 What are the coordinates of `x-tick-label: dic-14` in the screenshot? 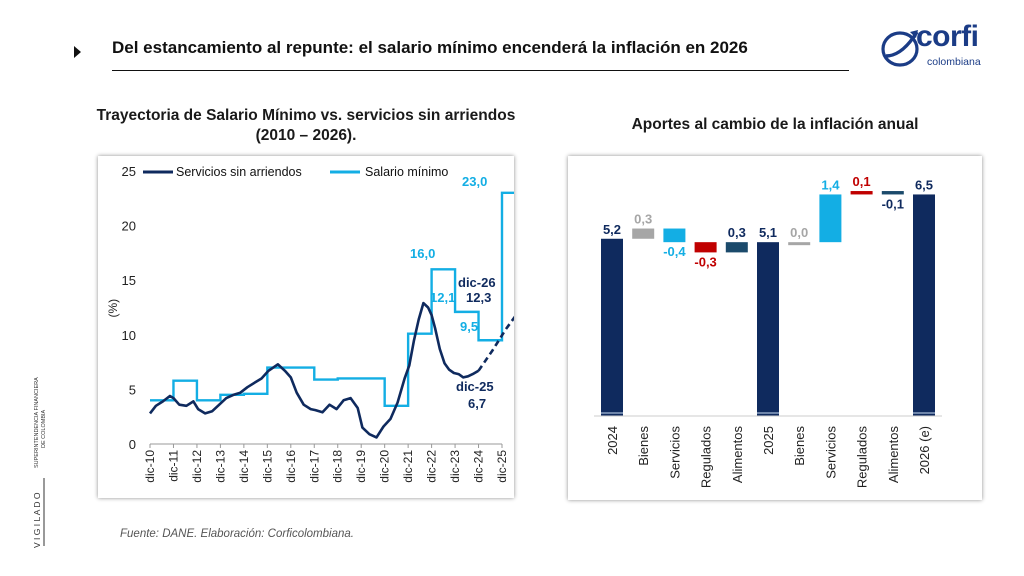 It's located at (244, 466).